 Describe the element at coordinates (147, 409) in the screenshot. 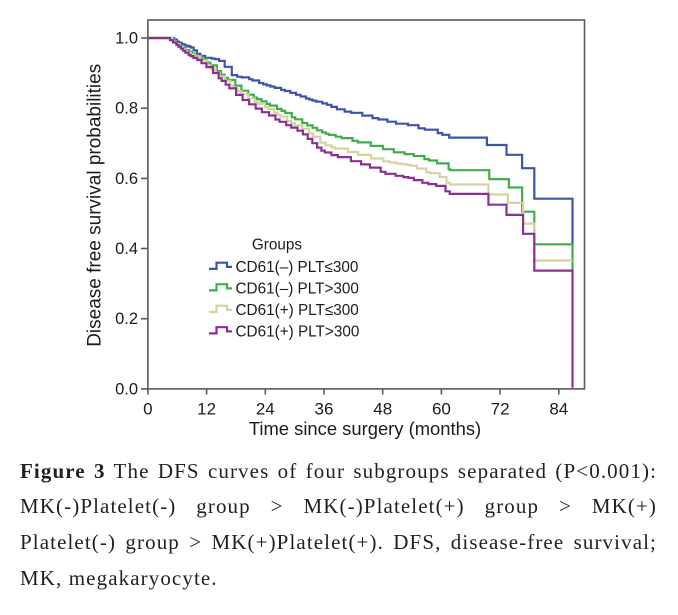

I see `svg-text: 0` at that location.